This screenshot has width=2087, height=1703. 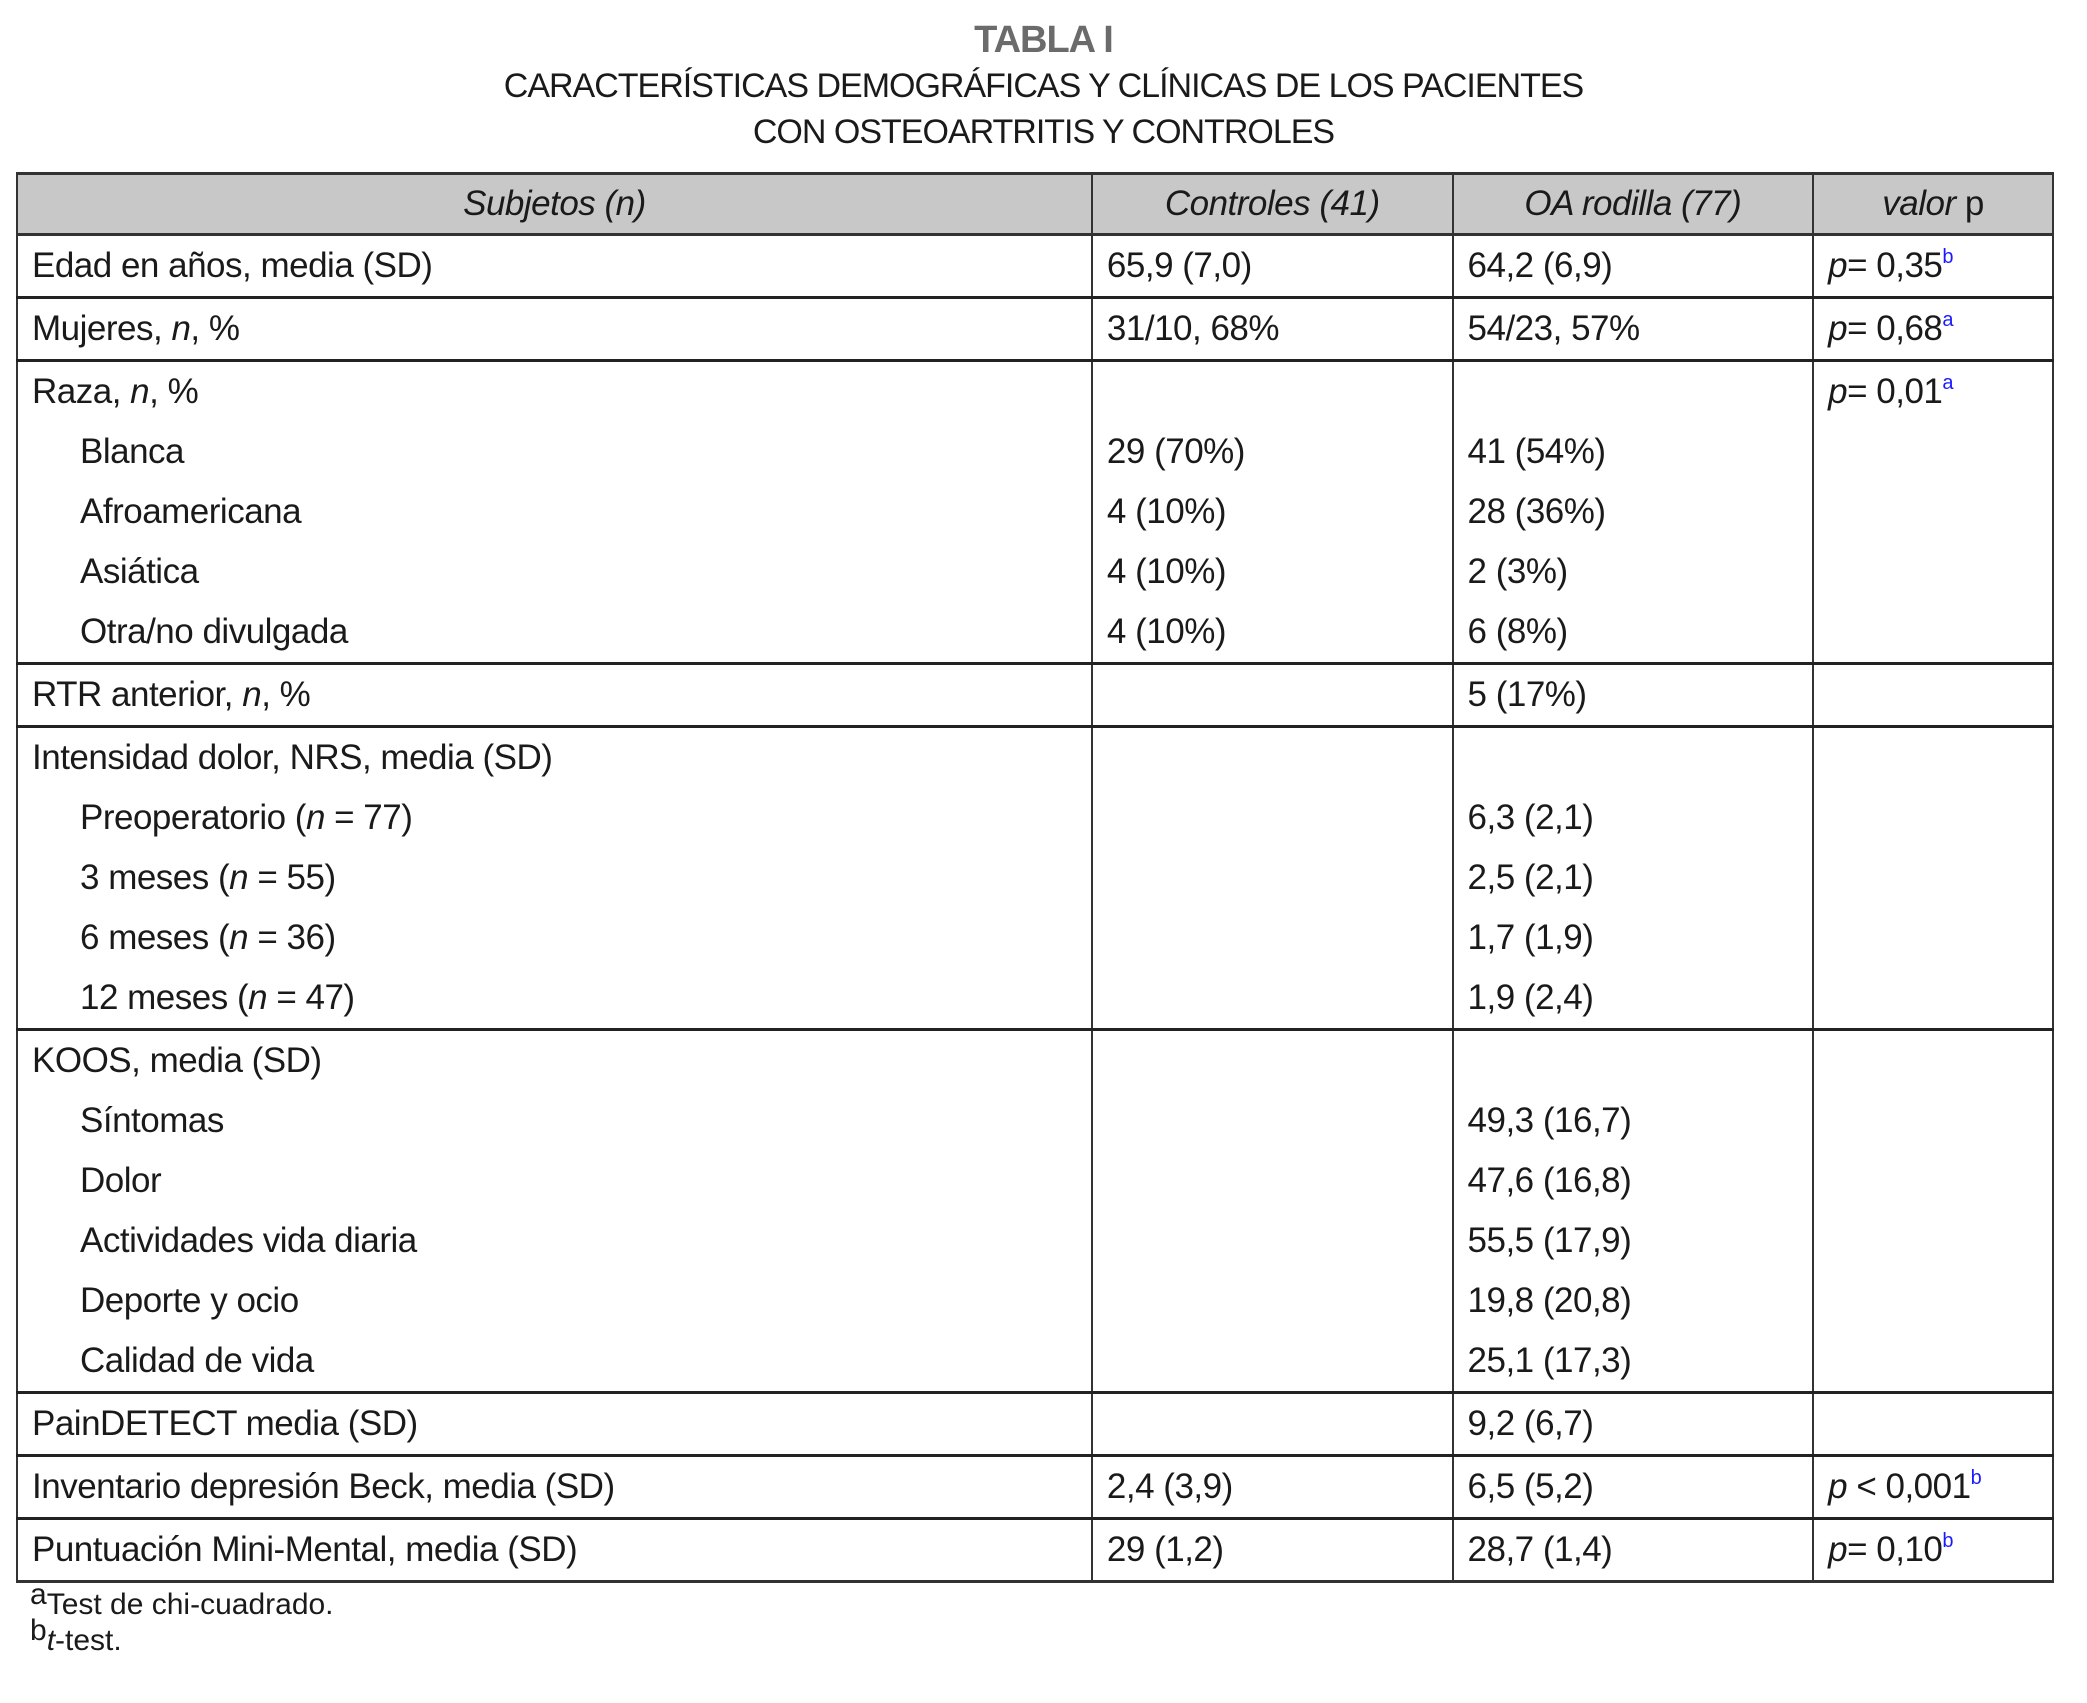 What do you see at coordinates (81, 391) in the screenshot?
I see `label-text: Raza,` at bounding box center [81, 391].